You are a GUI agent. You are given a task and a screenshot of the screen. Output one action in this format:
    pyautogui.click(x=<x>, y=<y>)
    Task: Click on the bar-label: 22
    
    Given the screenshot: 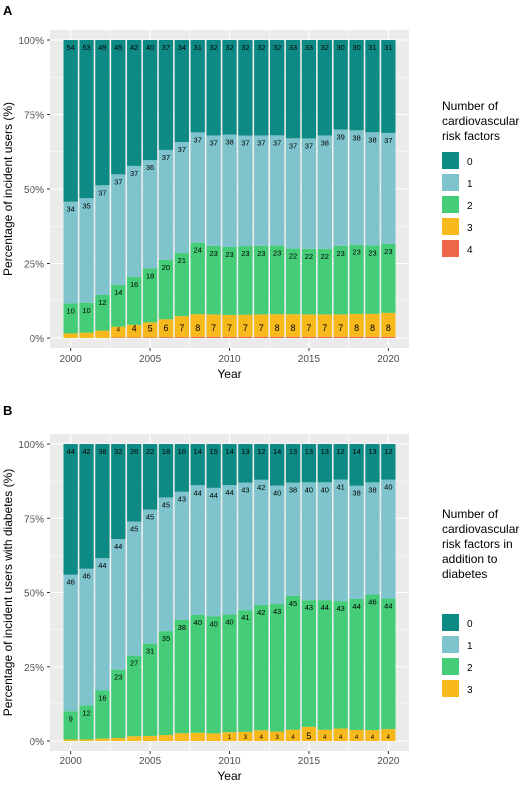 What is the action you would take?
    pyautogui.click(x=309, y=256)
    